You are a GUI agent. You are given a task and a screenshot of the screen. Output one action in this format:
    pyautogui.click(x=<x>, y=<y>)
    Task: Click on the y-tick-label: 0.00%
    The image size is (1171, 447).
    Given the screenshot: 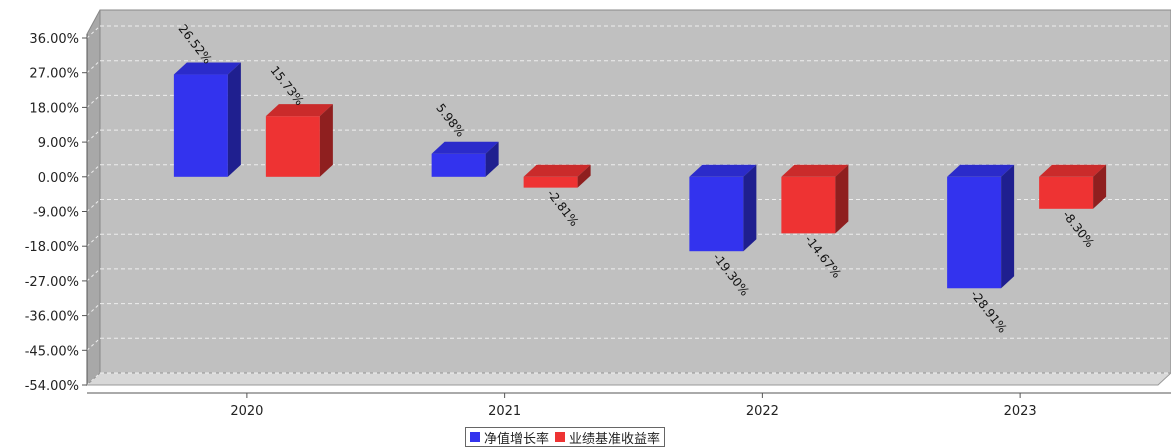 What is the action you would take?
    pyautogui.click(x=58, y=178)
    